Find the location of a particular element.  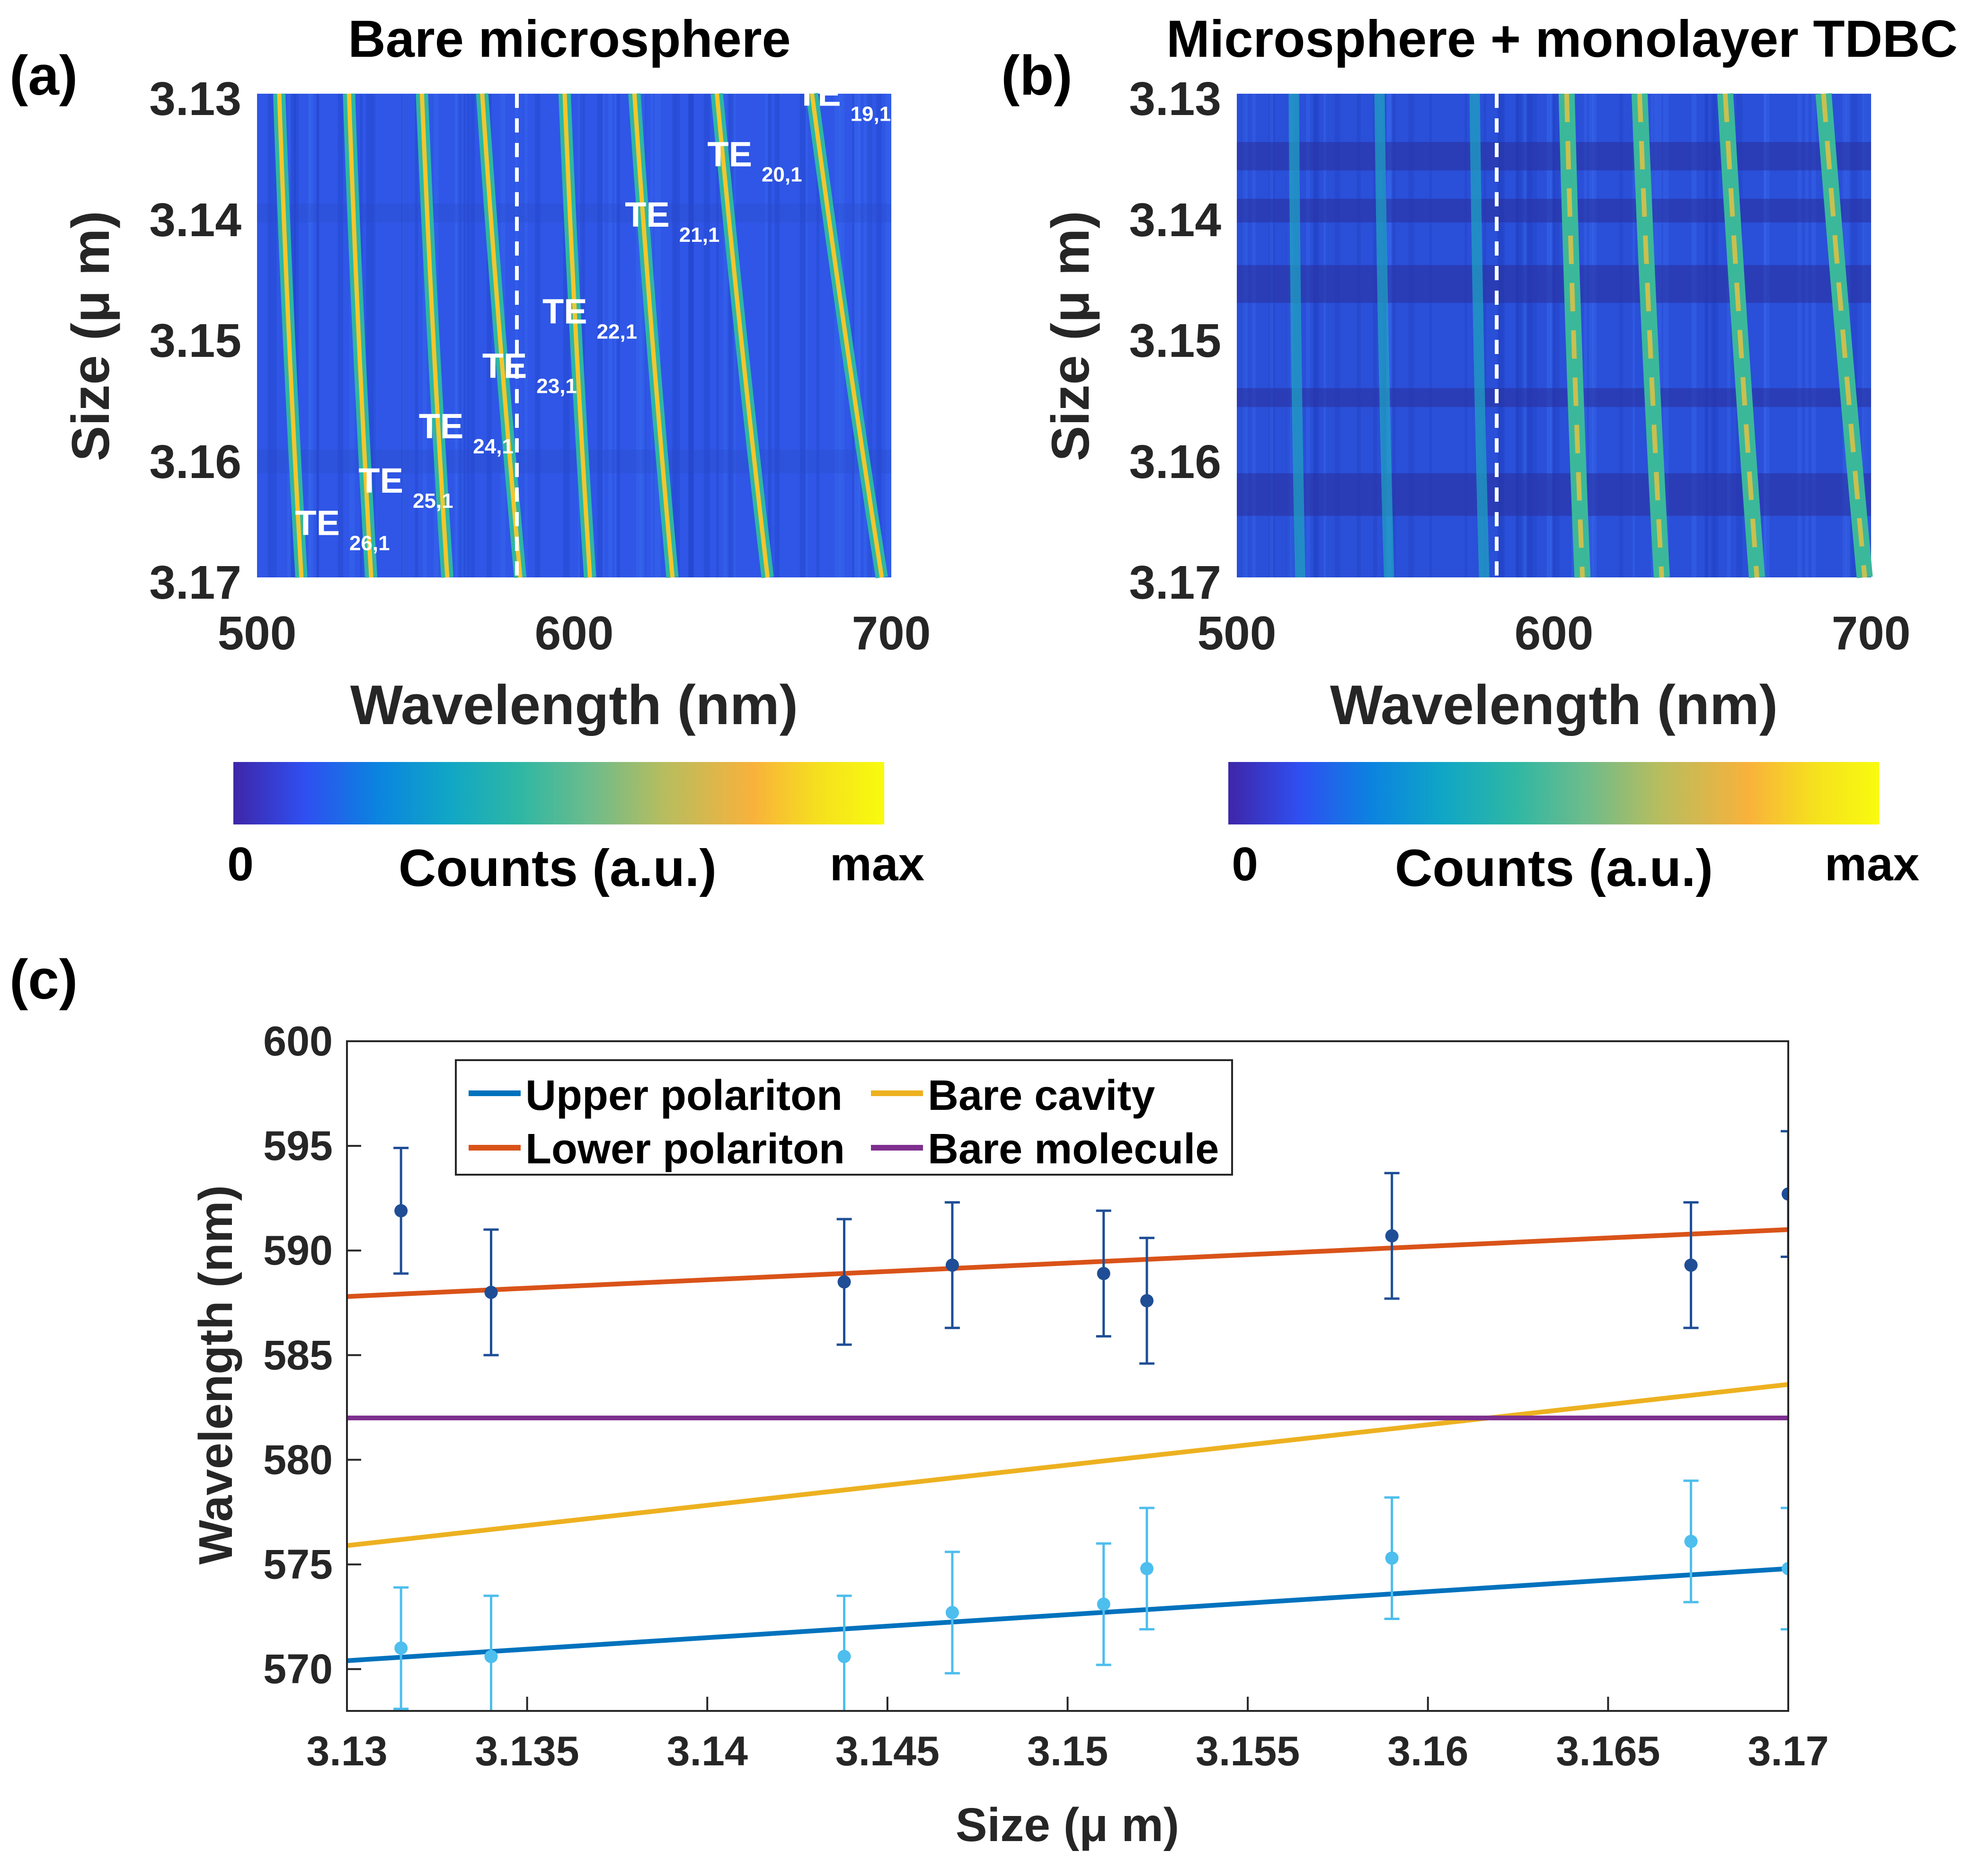

y-tick-label: 585 is located at coordinates (298, 1354).